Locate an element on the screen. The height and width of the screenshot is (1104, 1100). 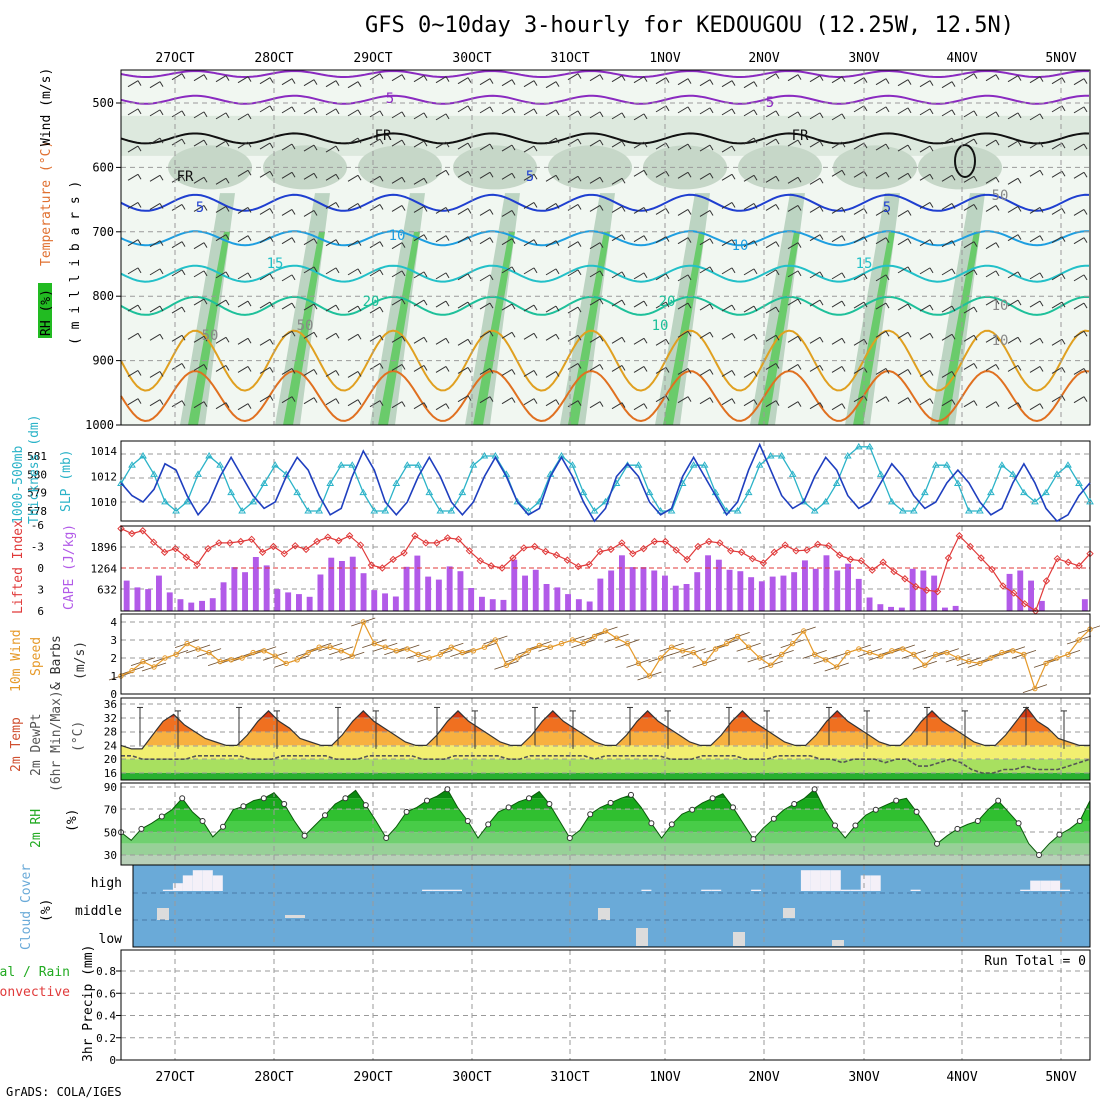
temp-ytick: 16 is located at coordinates (110, 773).